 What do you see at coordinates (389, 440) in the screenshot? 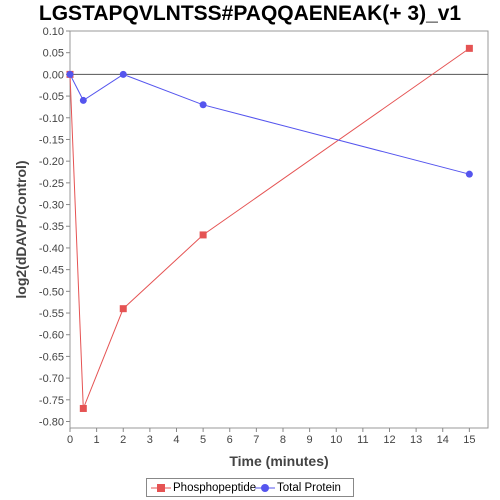
I see `x-tick-label: 12` at bounding box center [389, 440].